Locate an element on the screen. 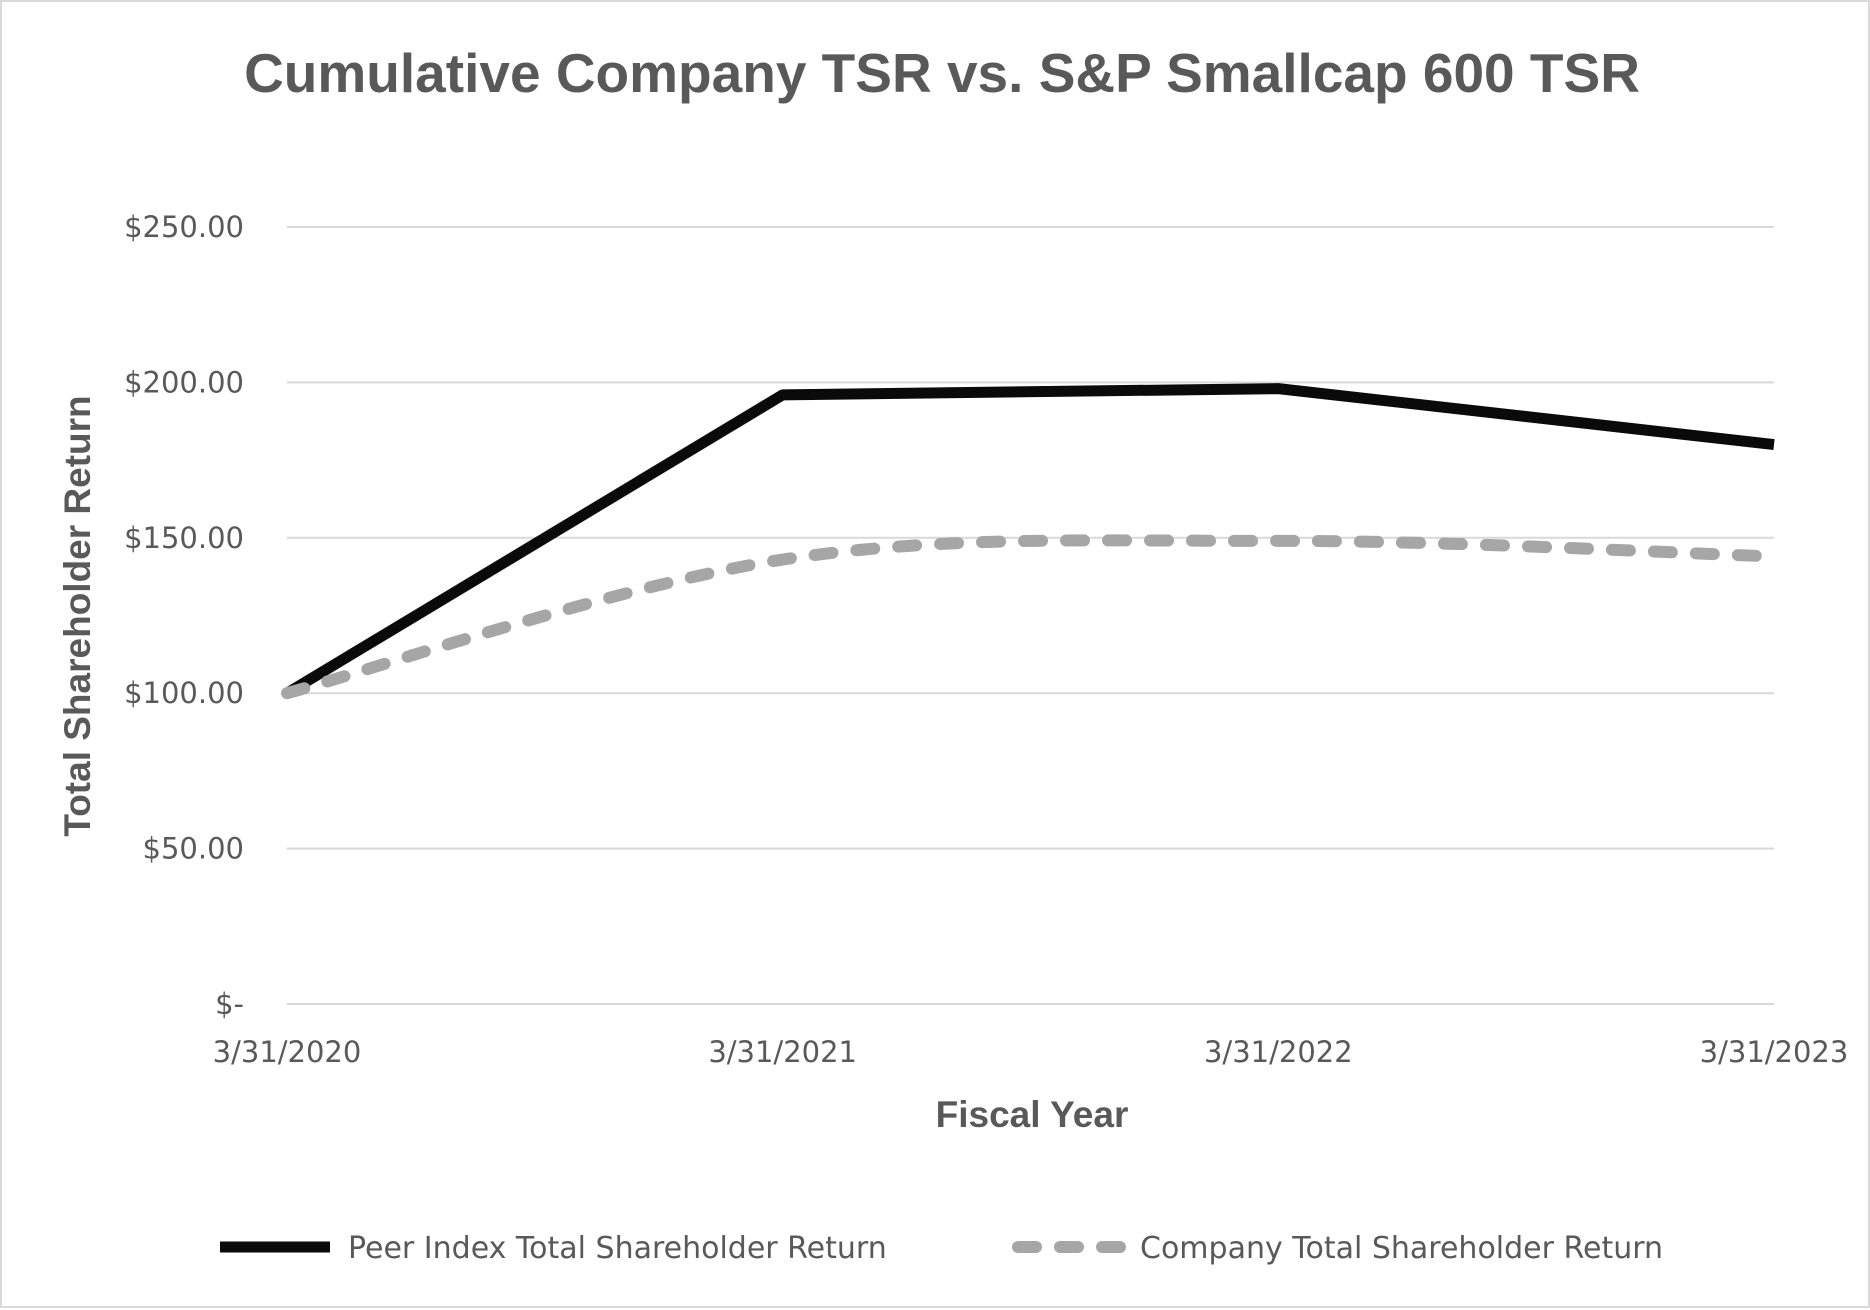 This screenshot has height=1310, width=1870. y-tick-label: $250.00 is located at coordinates (184, 227).